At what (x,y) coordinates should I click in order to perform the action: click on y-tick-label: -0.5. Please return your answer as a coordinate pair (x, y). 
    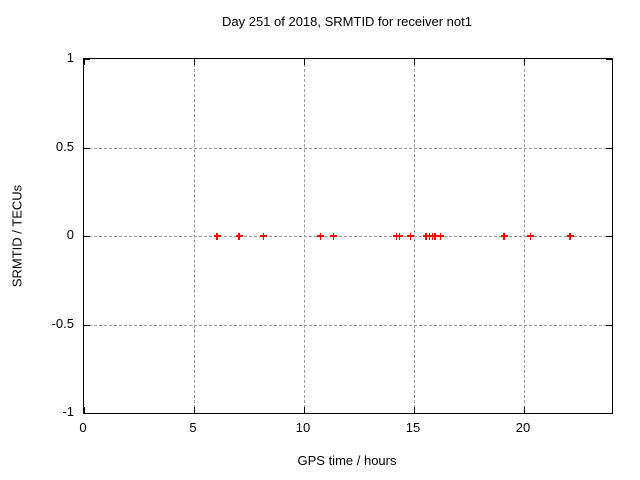
    Looking at the image, I should click on (62, 323).